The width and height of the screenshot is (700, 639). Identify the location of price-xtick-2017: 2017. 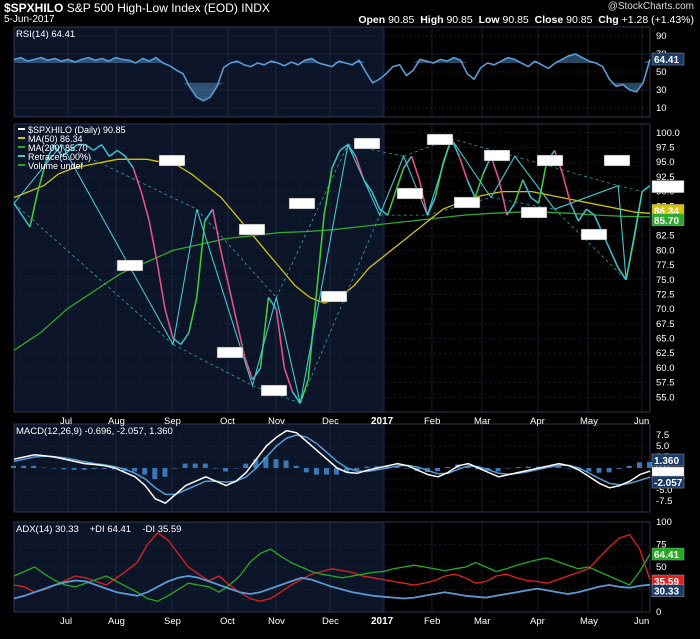
(382, 421).